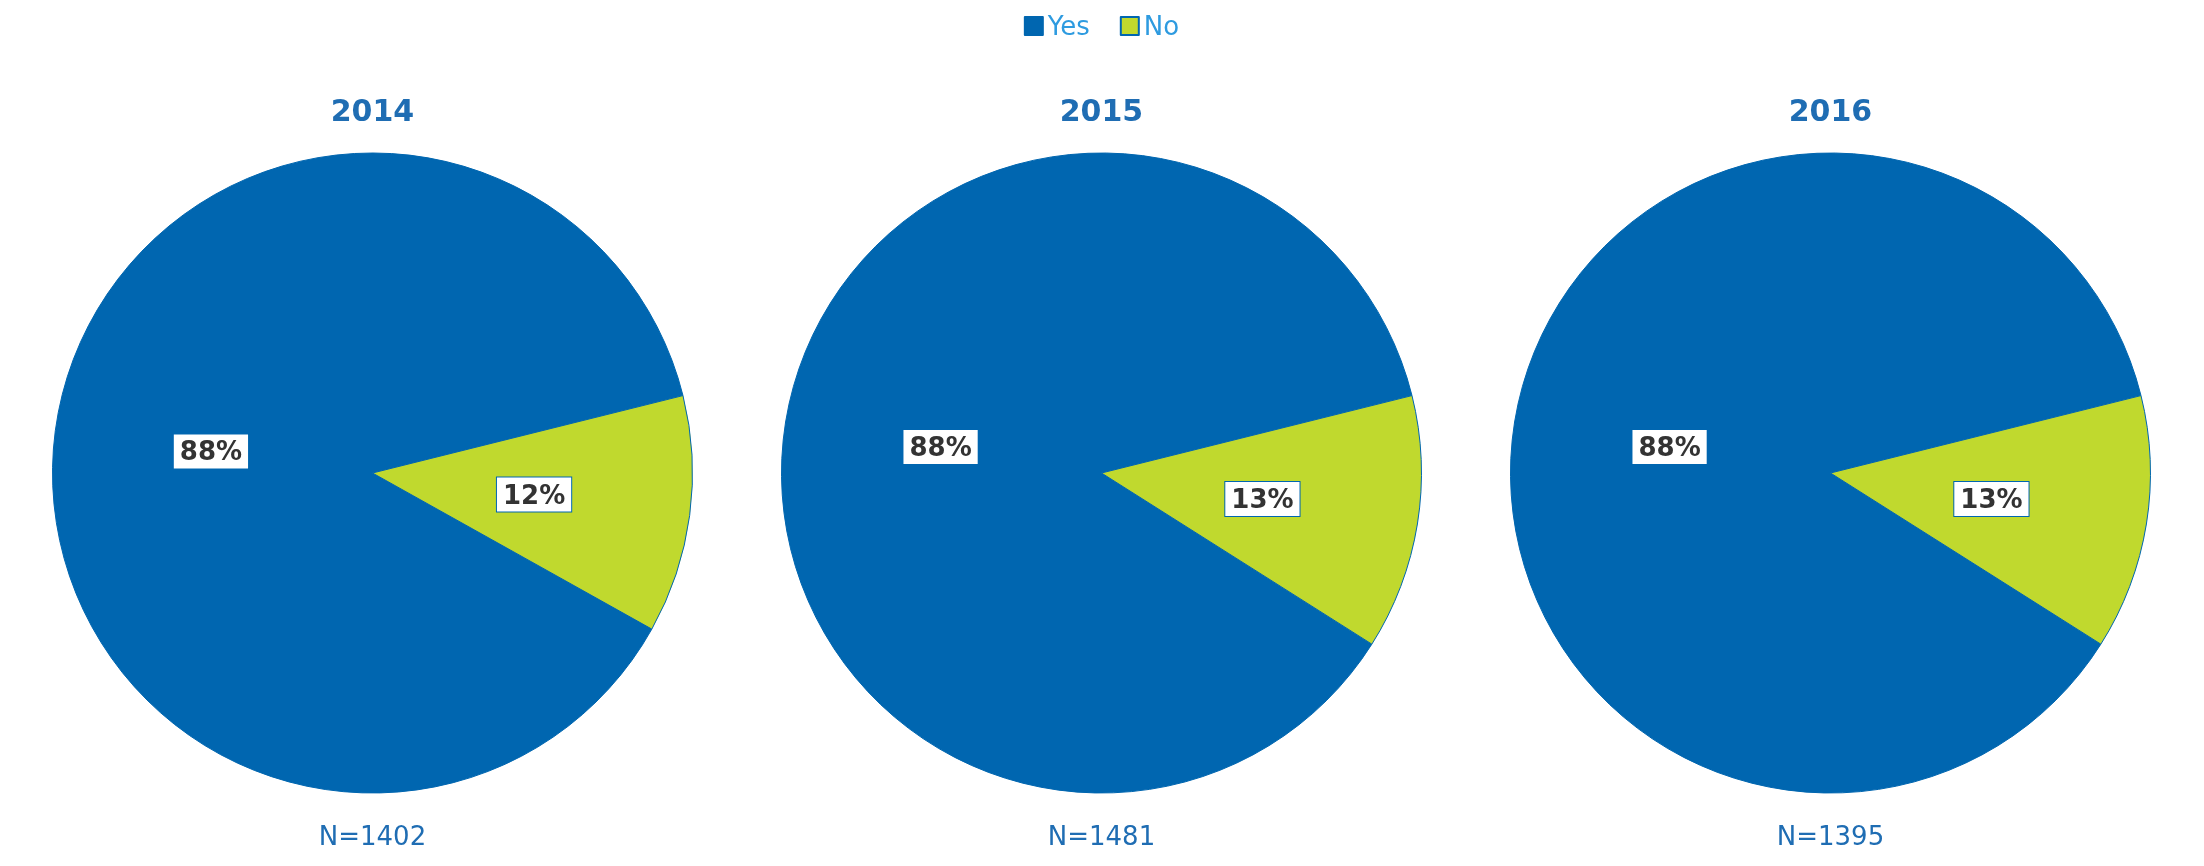 Image resolution: width=2204 pixels, height=866 pixels. I want to click on data-label: 12%, so click(534, 494).